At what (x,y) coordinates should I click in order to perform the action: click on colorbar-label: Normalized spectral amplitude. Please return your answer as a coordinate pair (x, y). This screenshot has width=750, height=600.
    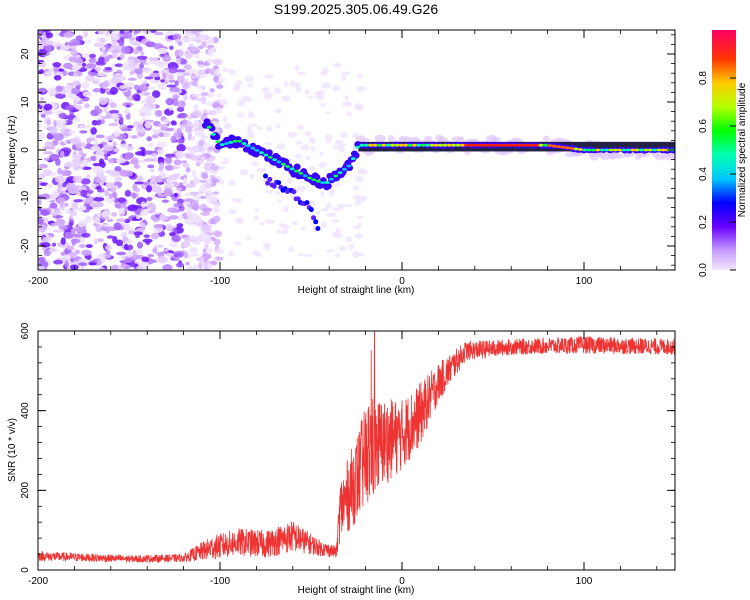
    Looking at the image, I should click on (742, 149).